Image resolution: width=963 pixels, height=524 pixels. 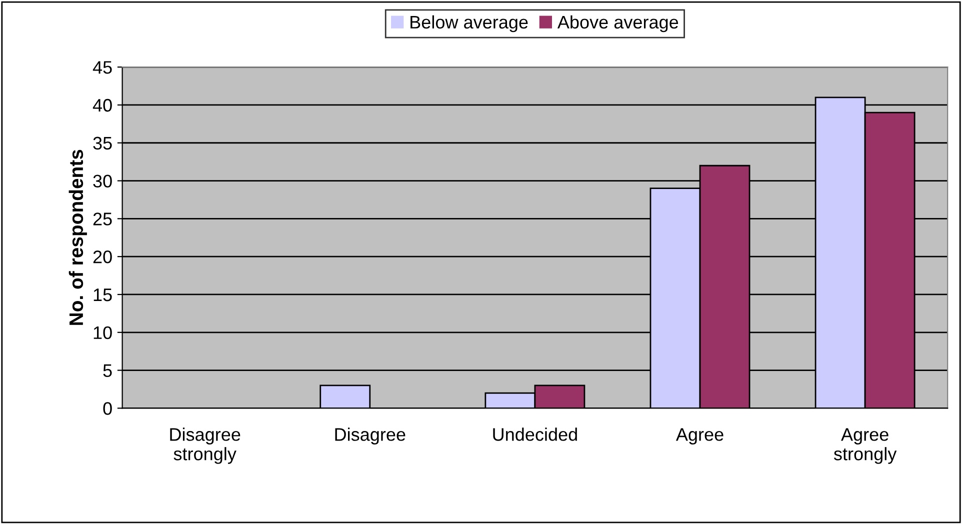 What do you see at coordinates (107, 408) in the screenshot?
I see `y-tick-label: 0` at bounding box center [107, 408].